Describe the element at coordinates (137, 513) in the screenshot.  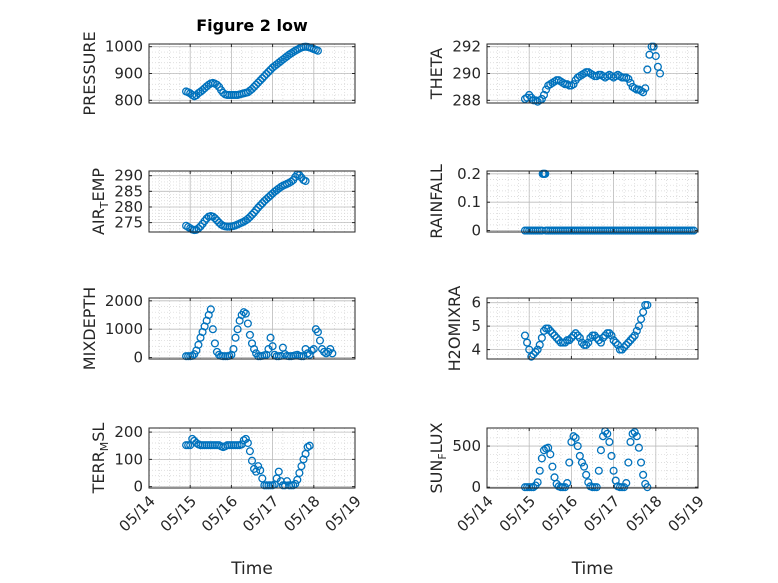
I see `x-tick-label: 05/14` at that location.